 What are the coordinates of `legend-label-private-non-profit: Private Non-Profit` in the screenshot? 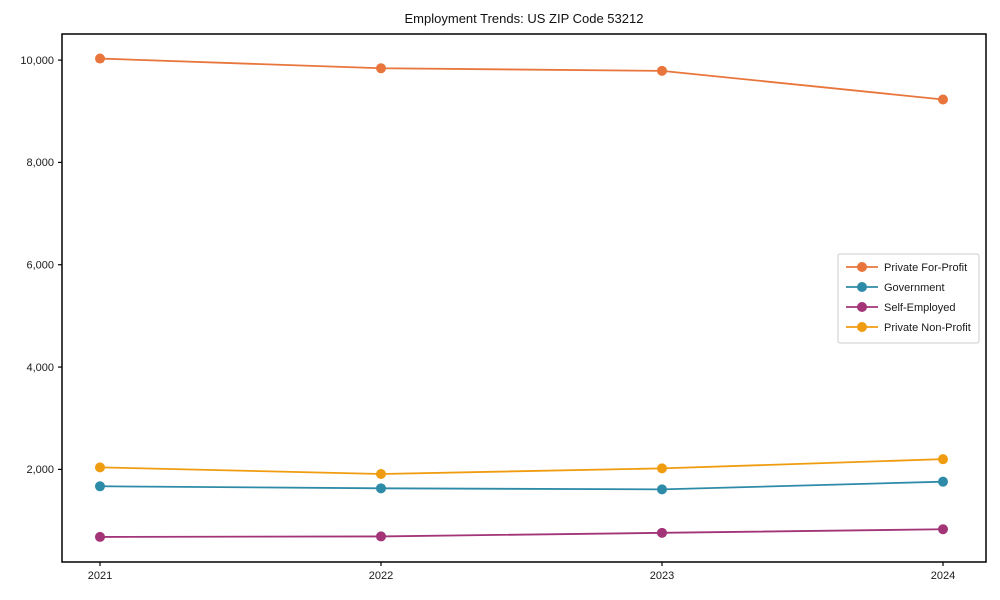 It's located at (927, 328).